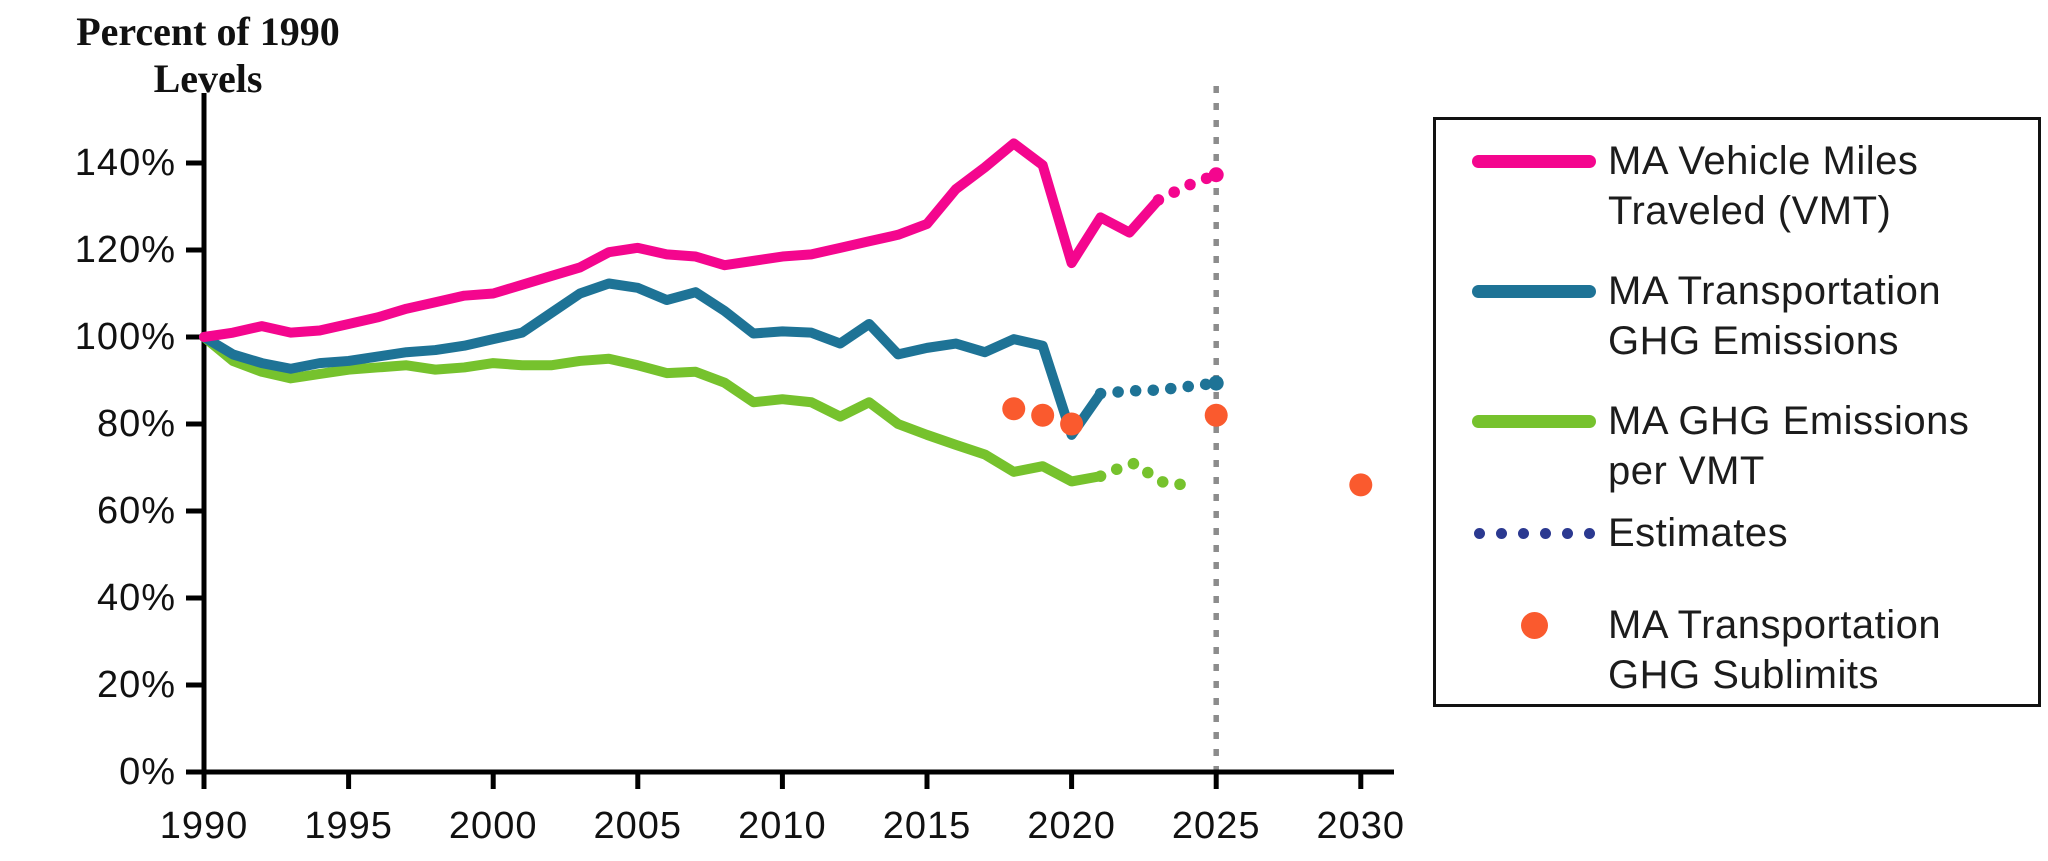  Describe the element at coordinates (348, 826) in the screenshot. I see `x-tick-label: 1995` at that location.